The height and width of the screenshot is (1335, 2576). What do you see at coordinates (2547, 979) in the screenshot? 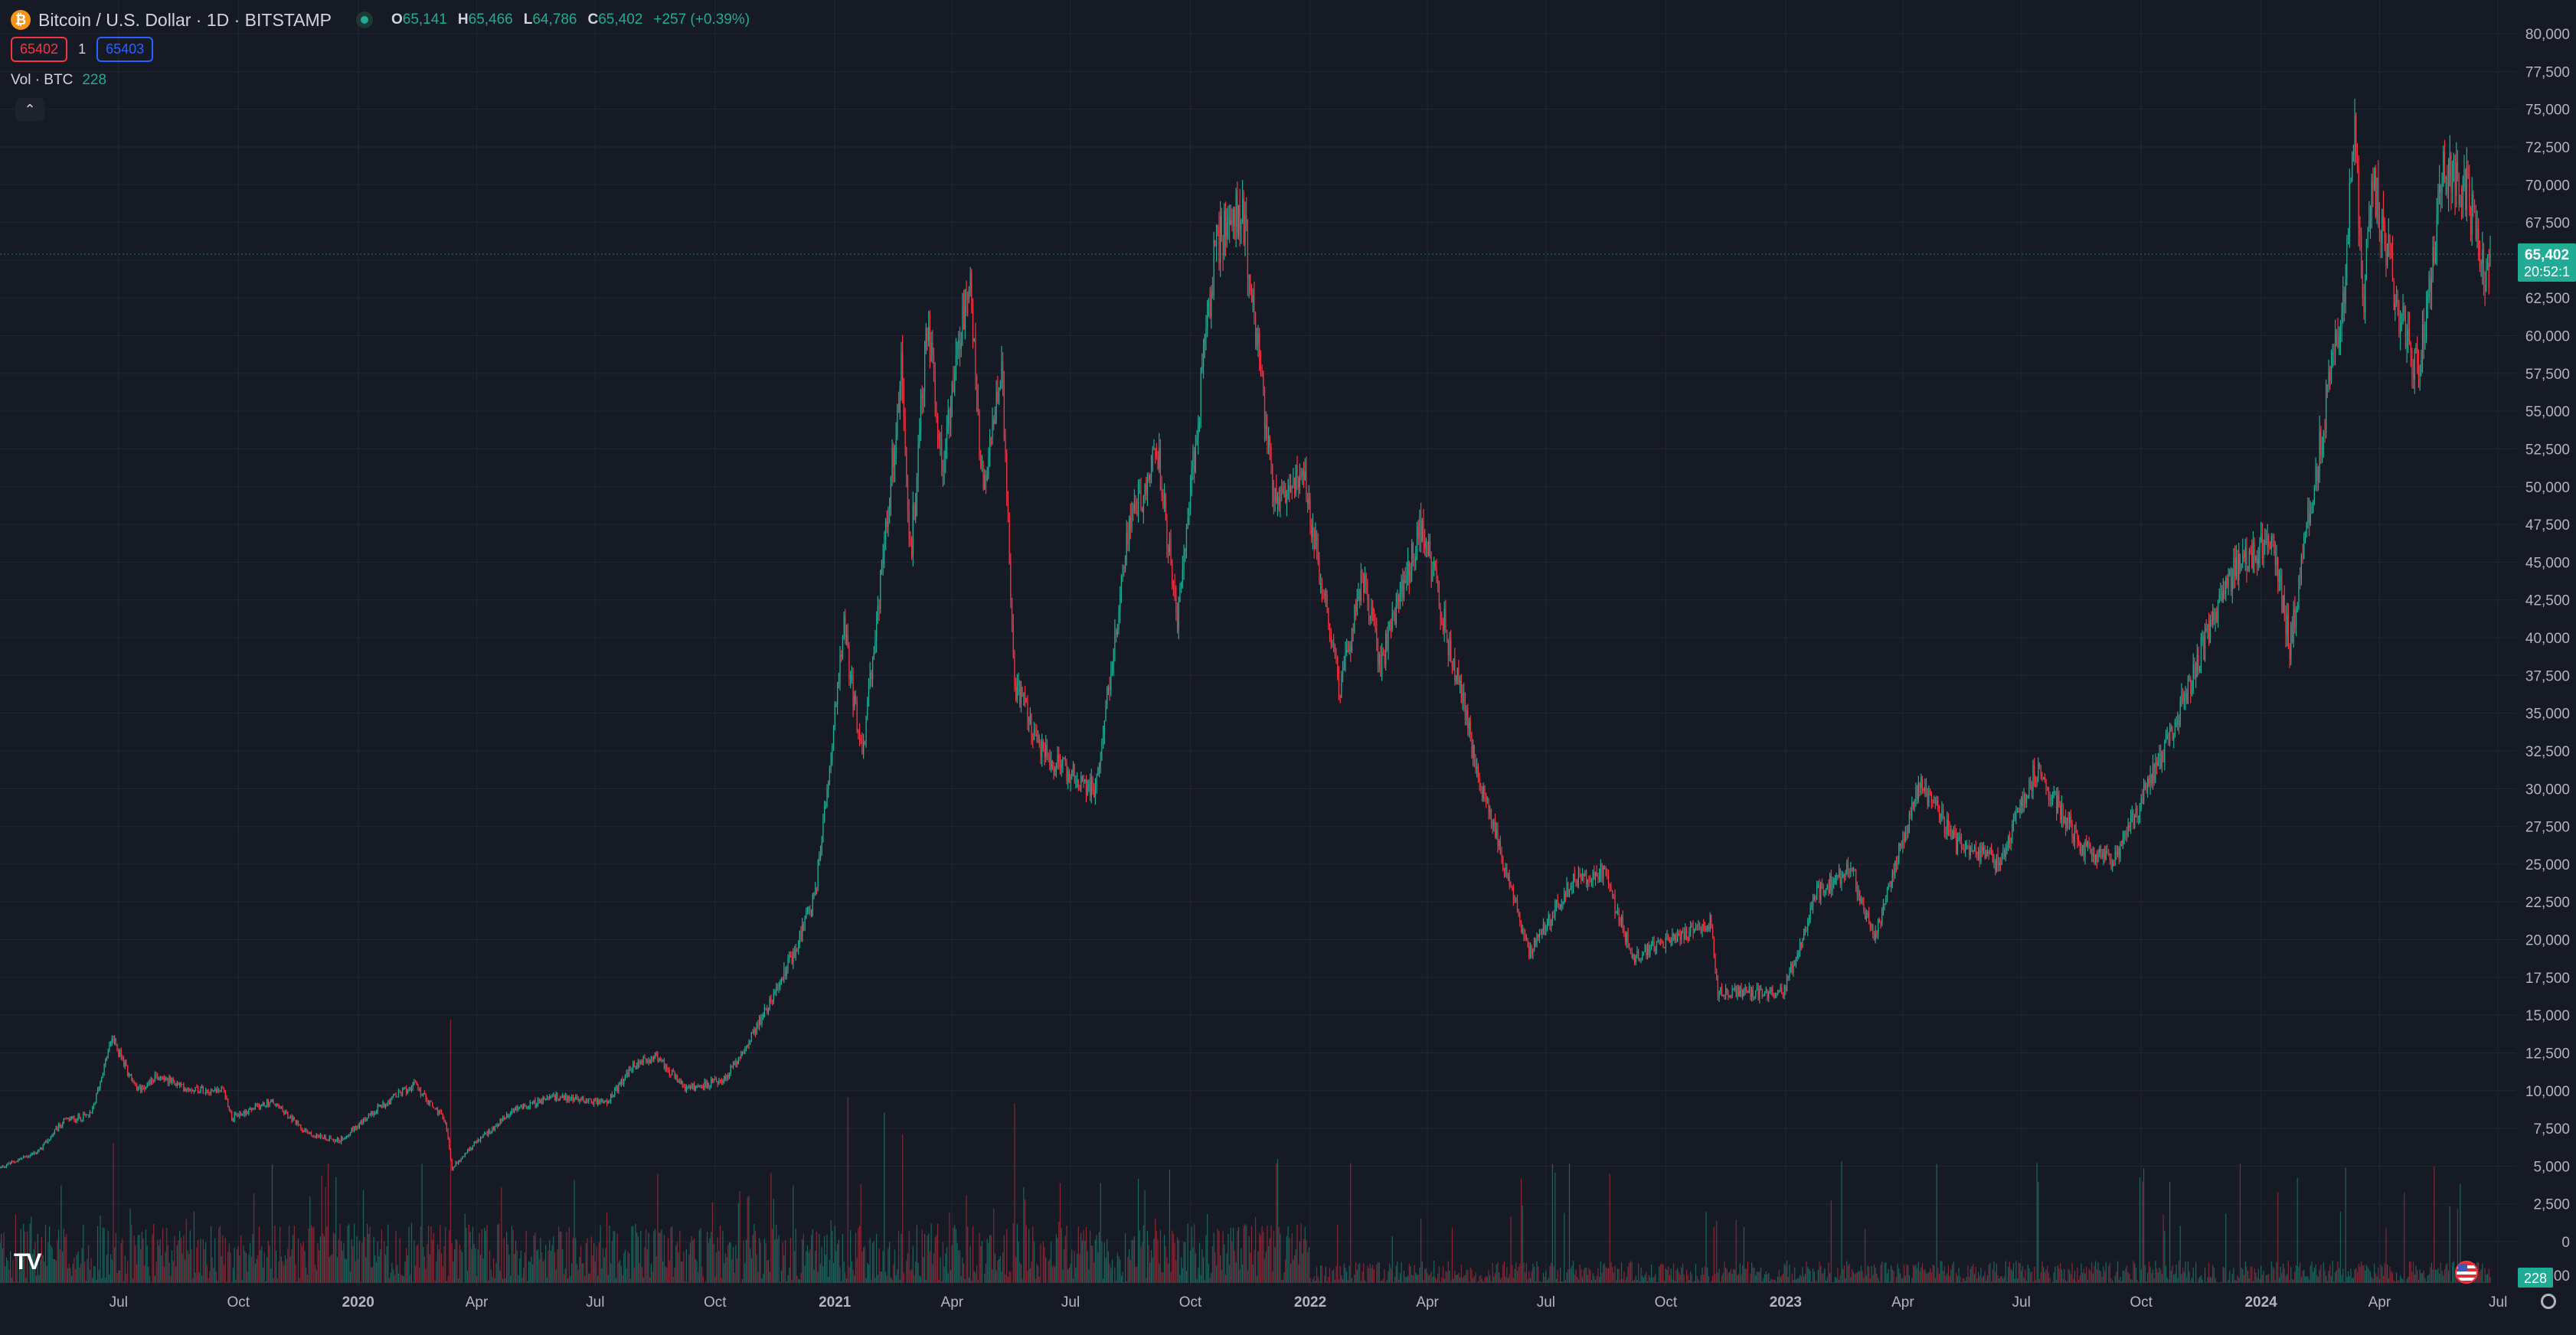
I see `y-tick-label: 17,500` at bounding box center [2547, 979].